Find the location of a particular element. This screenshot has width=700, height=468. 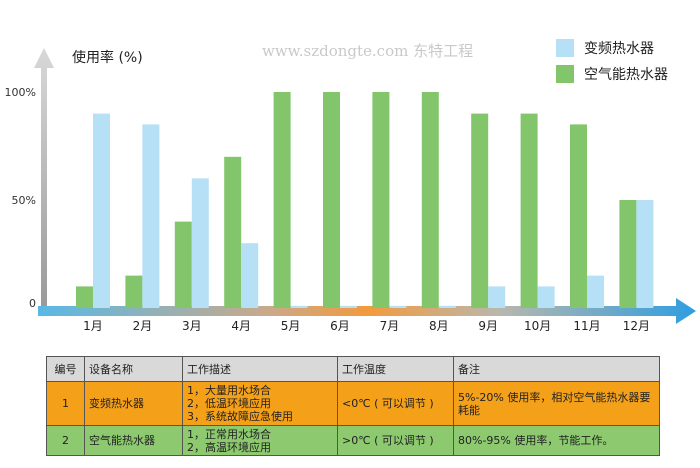

header-description: 工作描述 is located at coordinates (260, 369).